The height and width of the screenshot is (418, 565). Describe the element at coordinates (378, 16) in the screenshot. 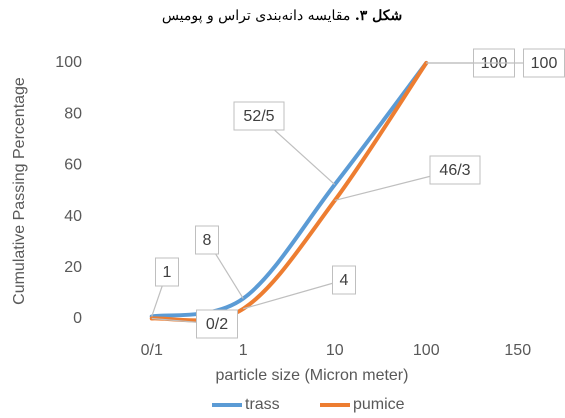

I see `title-label: شکل ۳.` at that location.